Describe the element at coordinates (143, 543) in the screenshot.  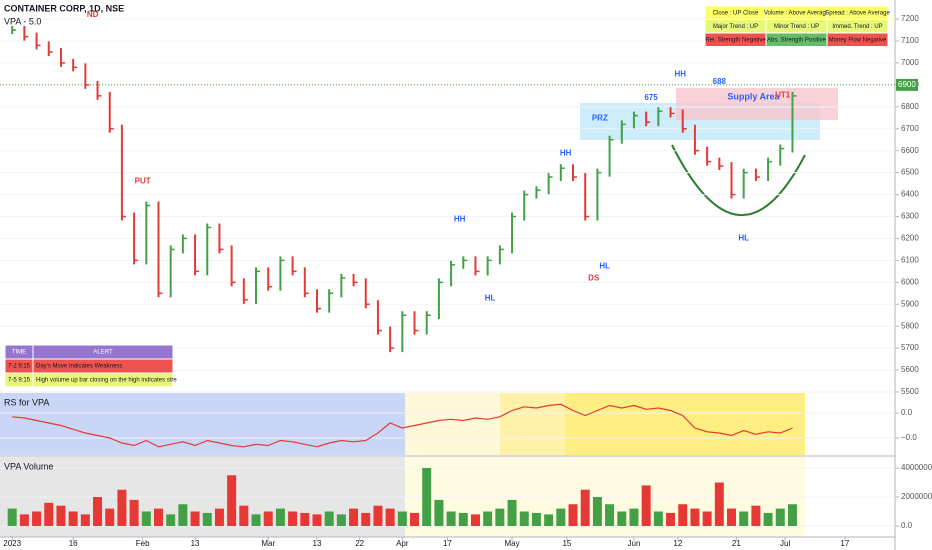
I see `x-tick-label: Feb` at that location.